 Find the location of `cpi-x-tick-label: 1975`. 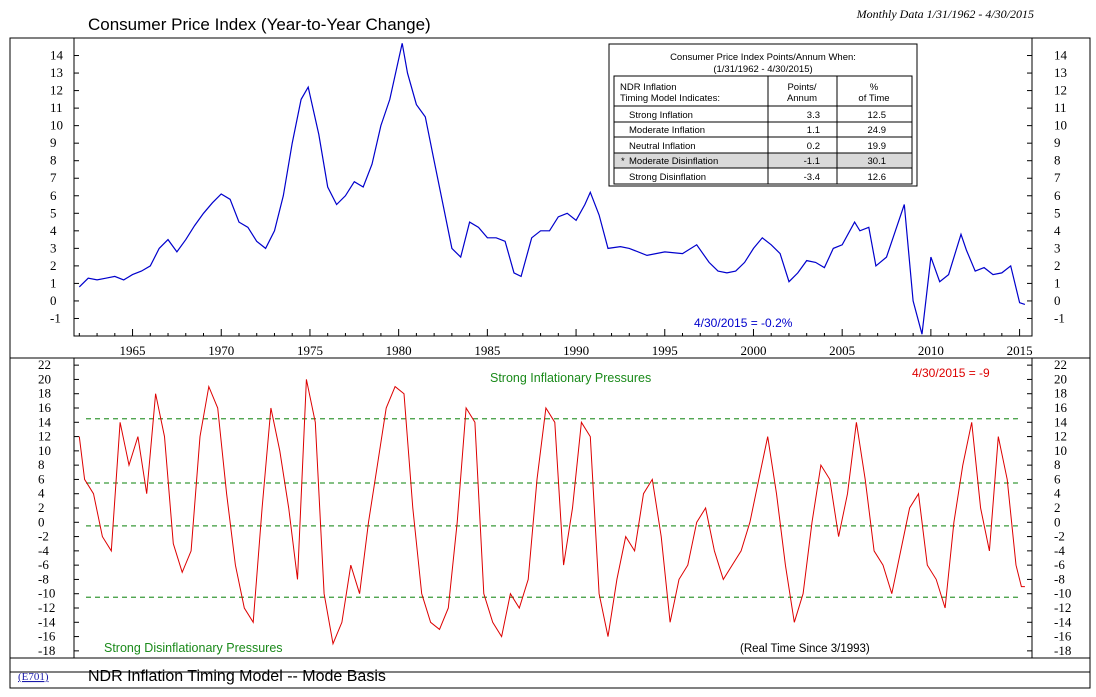

cpi-x-tick-label: 1975 is located at coordinates (310, 350).